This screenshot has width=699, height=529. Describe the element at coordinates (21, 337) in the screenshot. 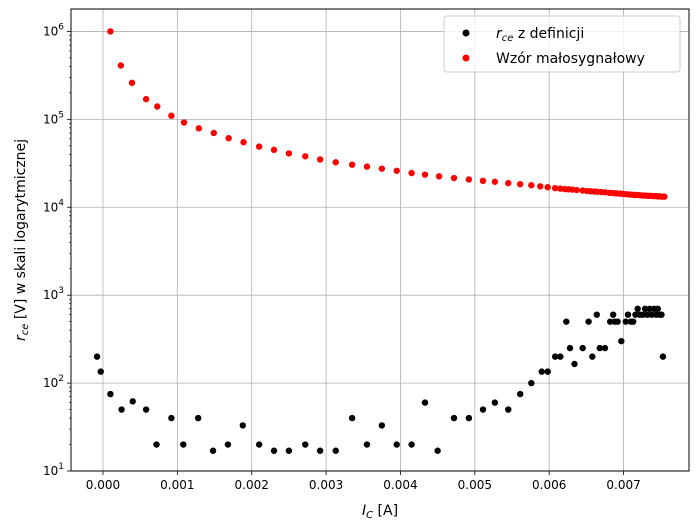

I see `y-axis-label-main: r` at that location.